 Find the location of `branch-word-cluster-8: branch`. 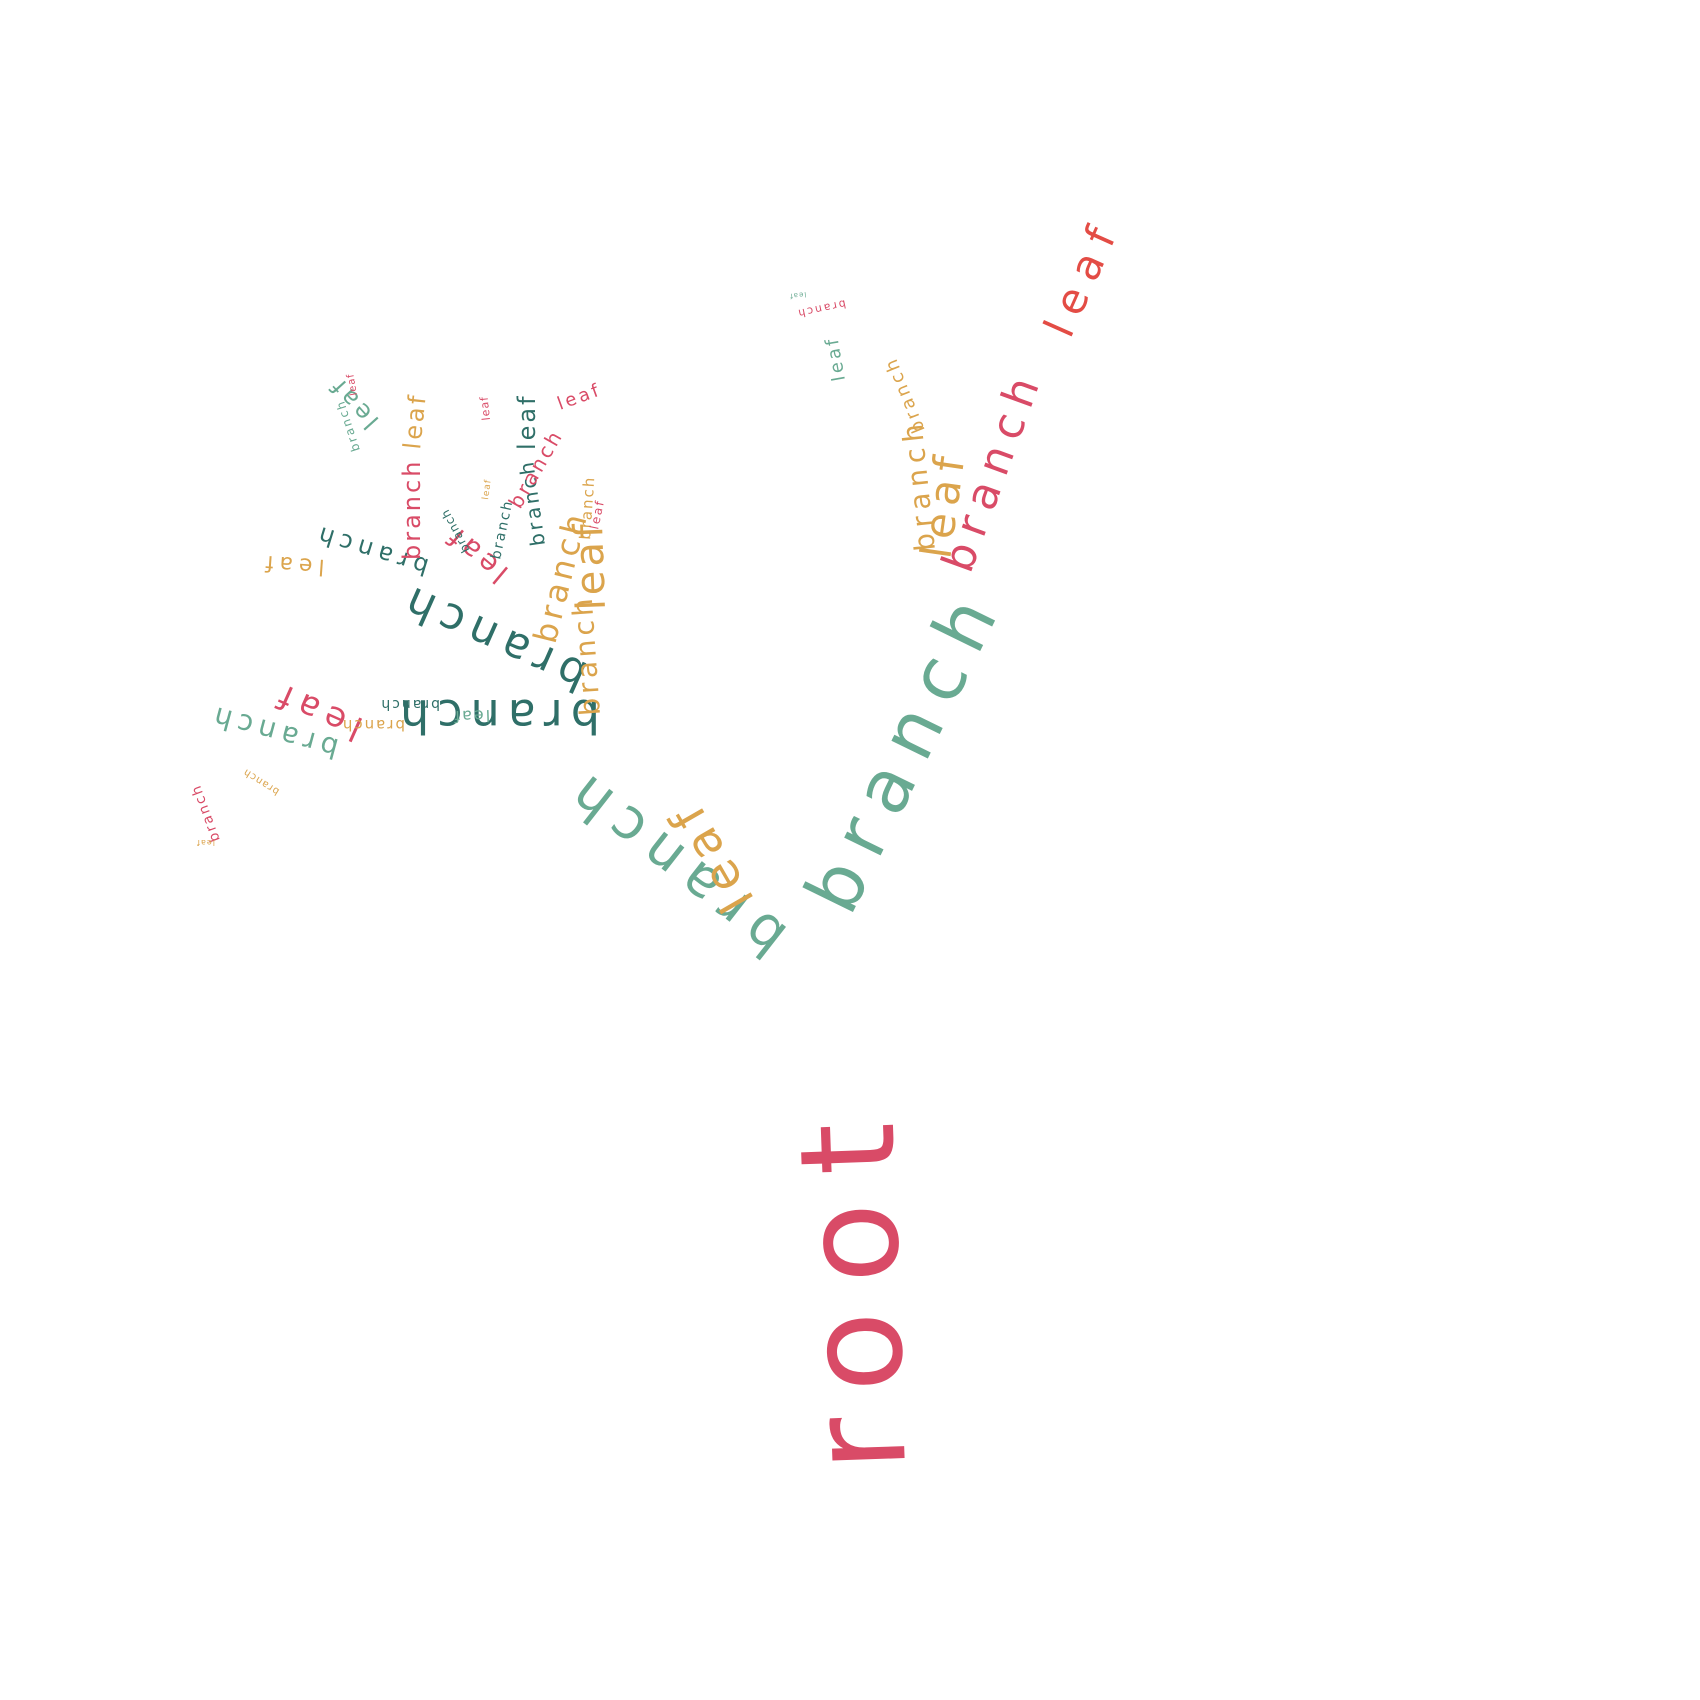

branch-word-cluster-8: branch is located at coordinates (409, 704).